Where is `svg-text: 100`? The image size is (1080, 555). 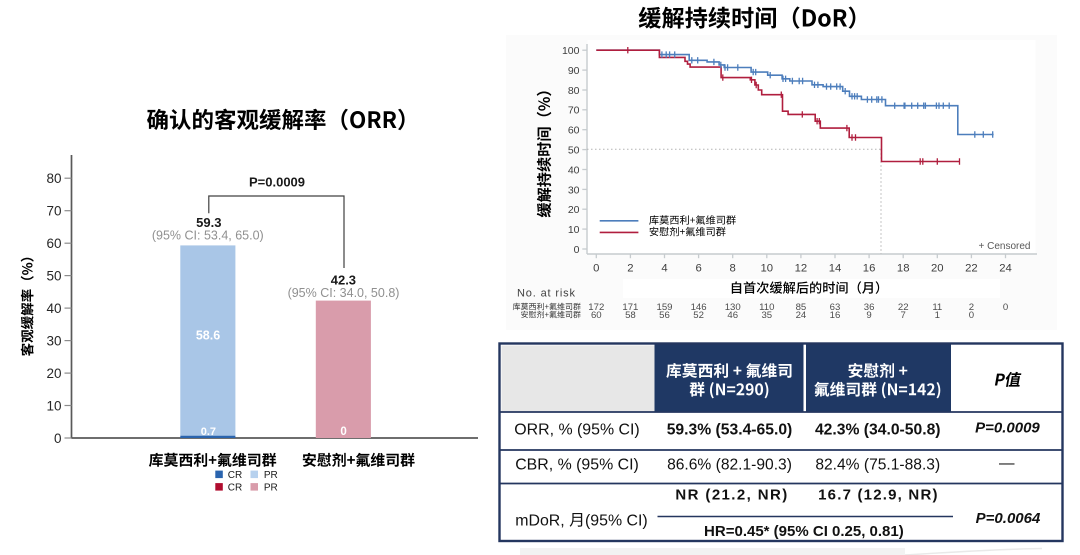
svg-text: 100 is located at coordinates (571, 51).